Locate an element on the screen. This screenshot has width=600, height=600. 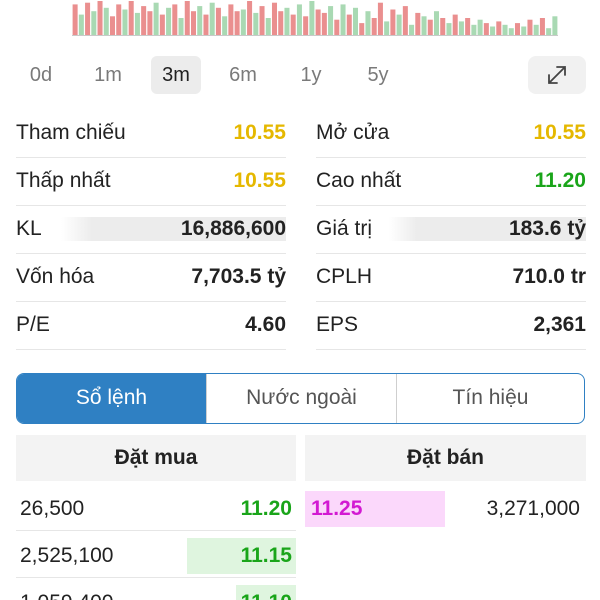
expand-diagonal-icon is located at coordinates (557, 75).